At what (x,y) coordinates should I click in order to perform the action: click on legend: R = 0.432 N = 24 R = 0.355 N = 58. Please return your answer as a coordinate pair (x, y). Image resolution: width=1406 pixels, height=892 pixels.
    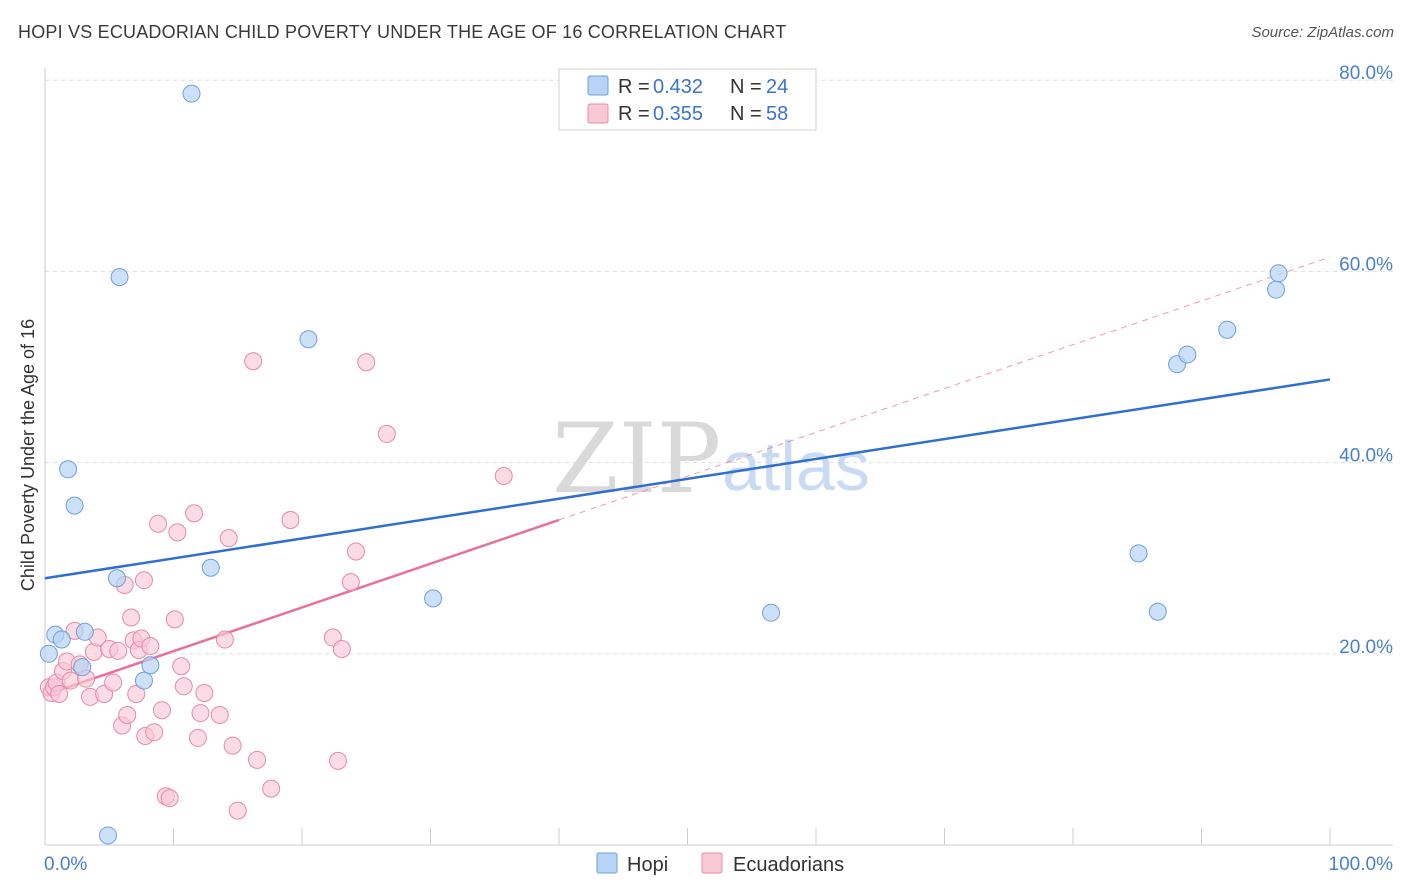
    Looking at the image, I should click on (687, 99).